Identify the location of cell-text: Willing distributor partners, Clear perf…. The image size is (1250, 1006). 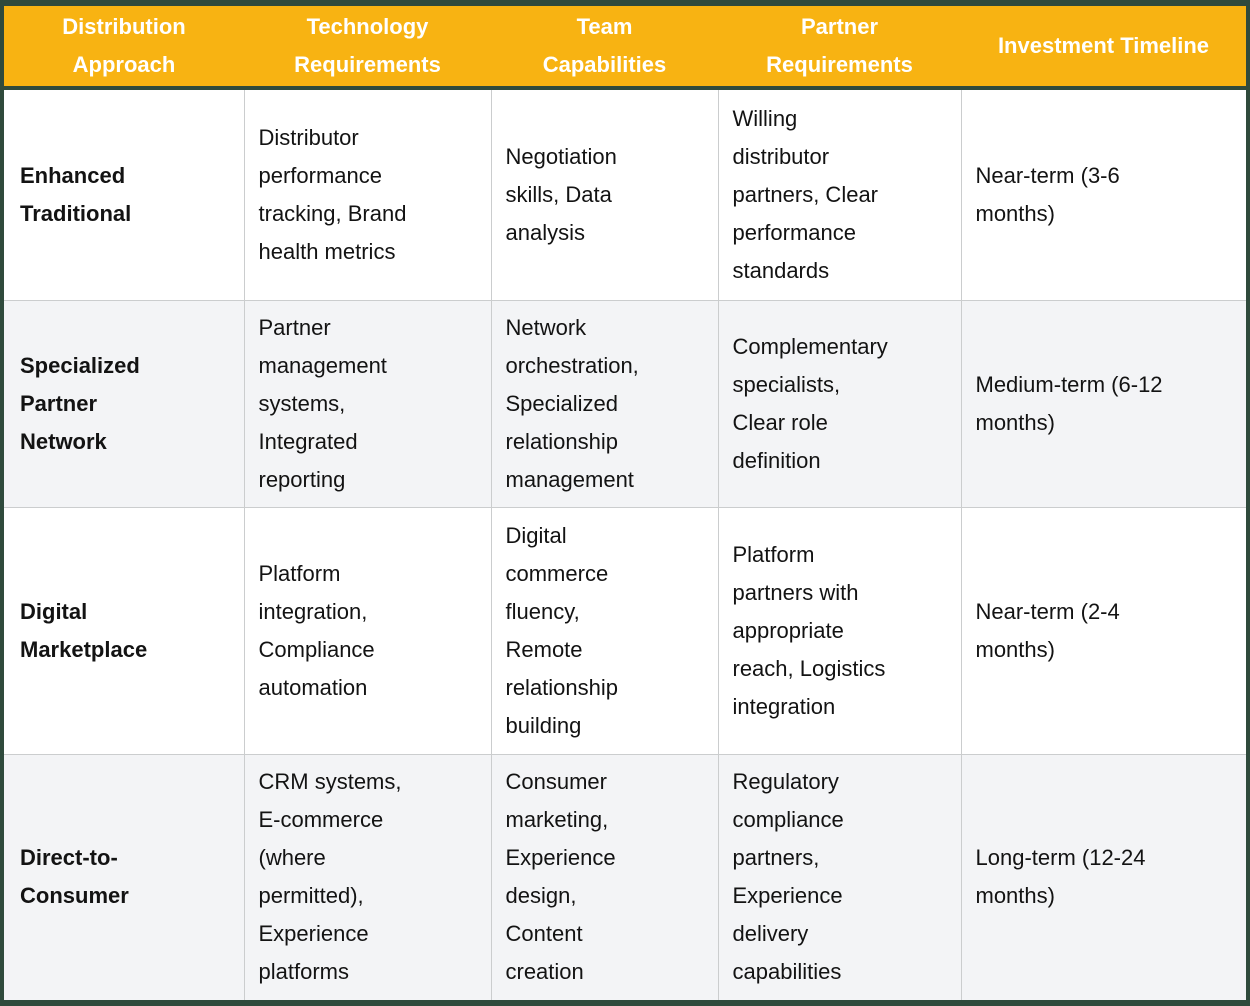
(805, 194).